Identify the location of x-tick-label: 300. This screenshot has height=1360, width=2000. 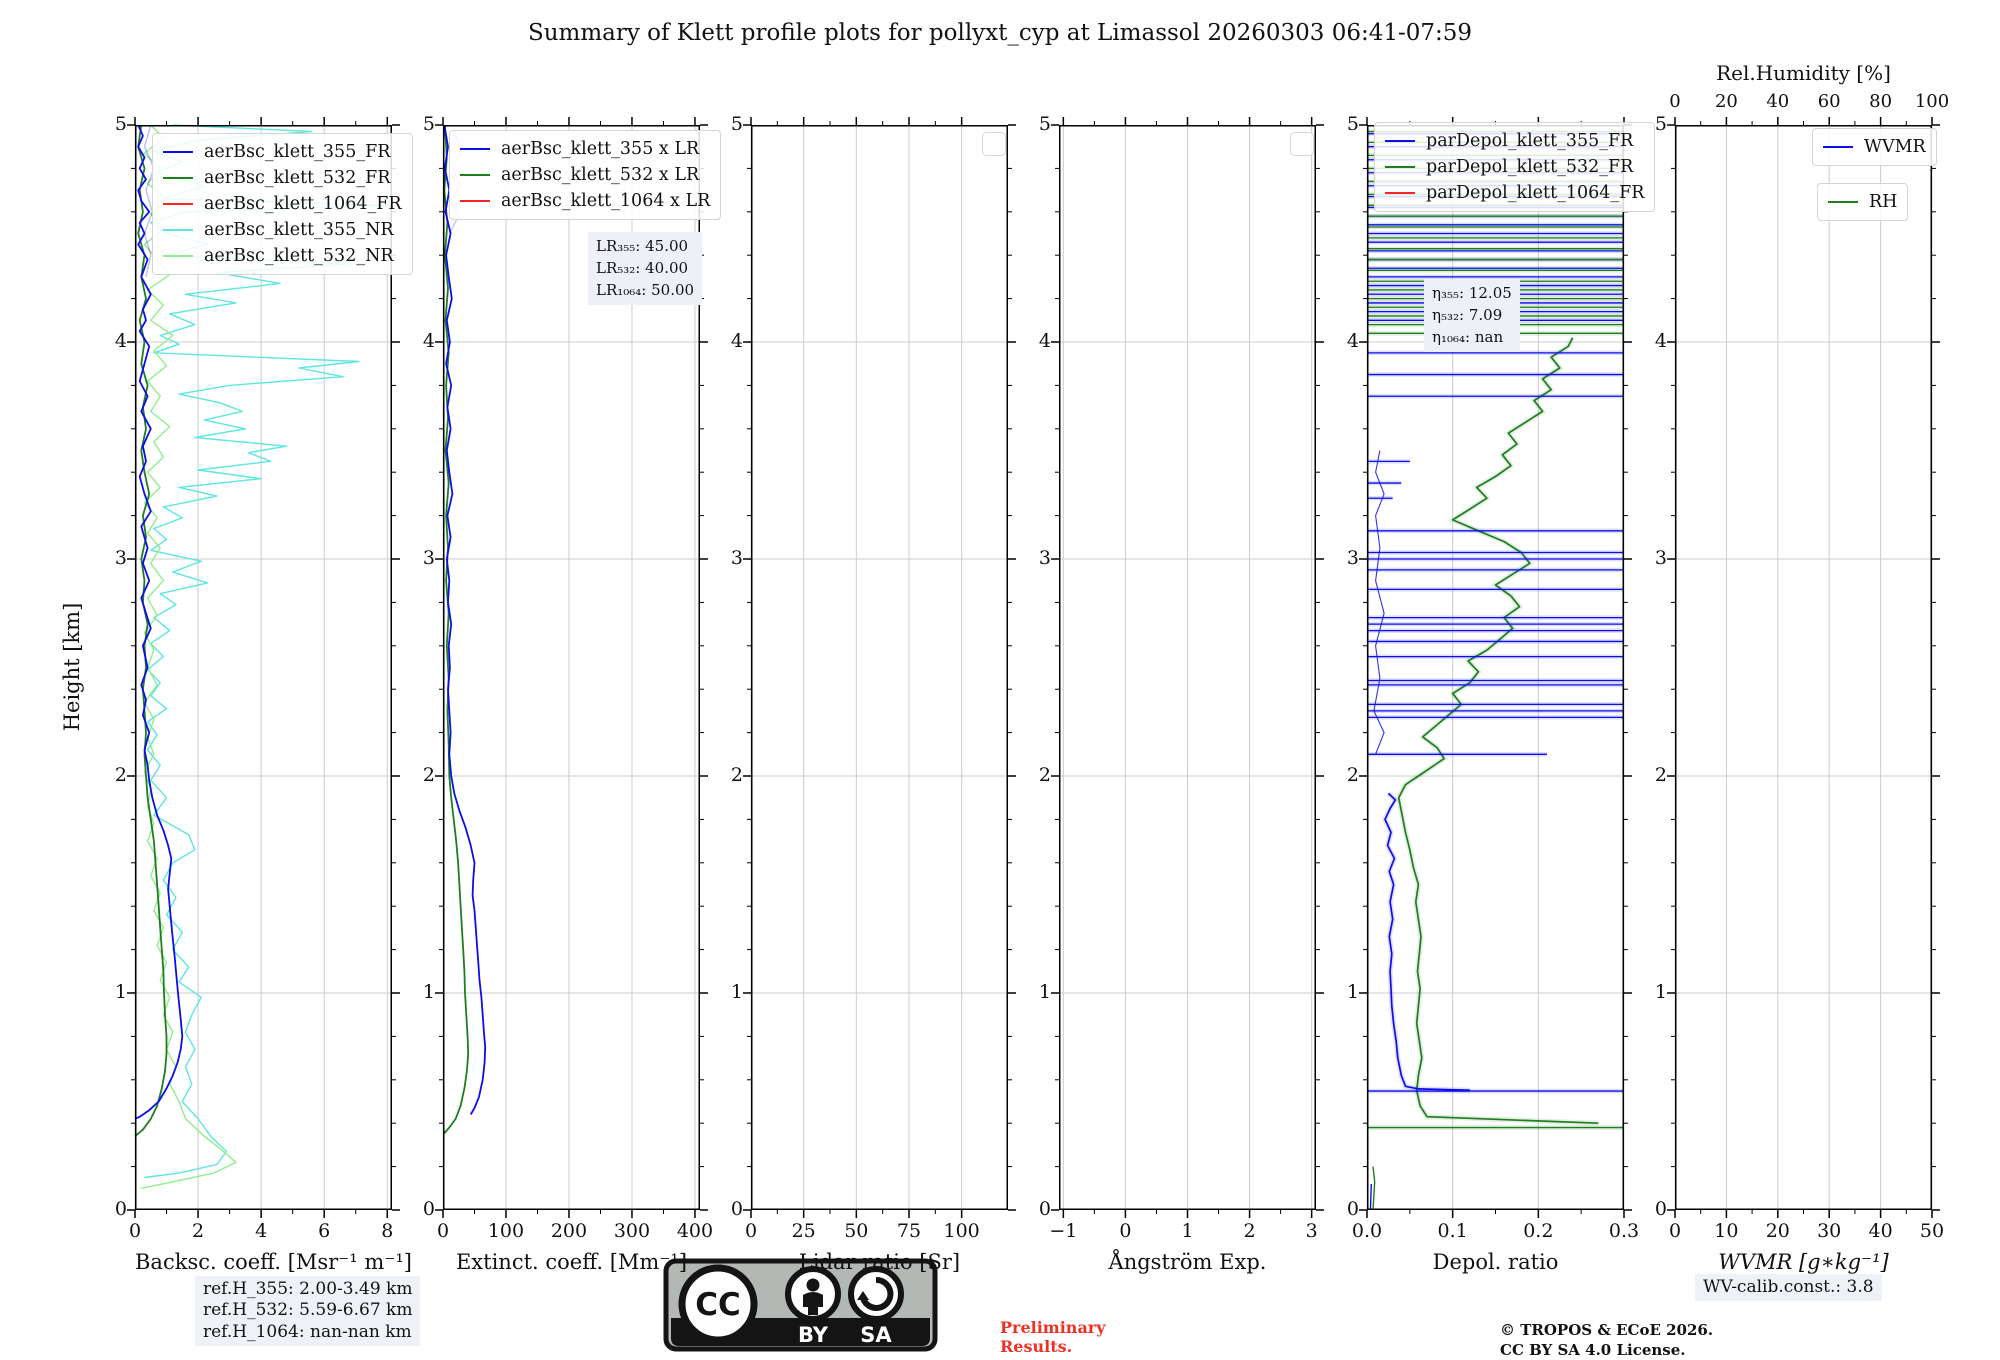
(632, 1231).